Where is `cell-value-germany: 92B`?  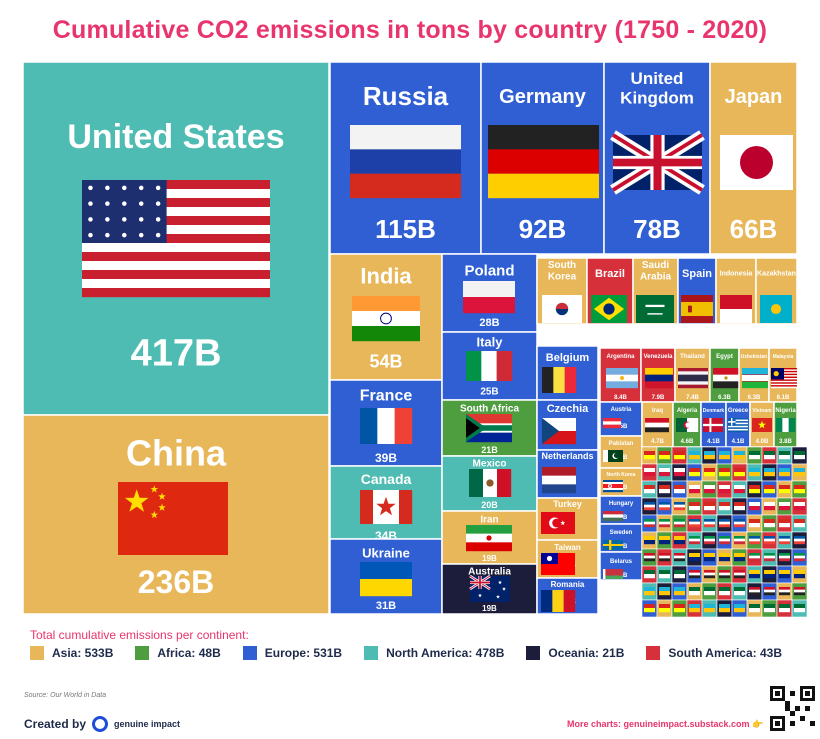 cell-value-germany: 92B is located at coordinates (543, 229).